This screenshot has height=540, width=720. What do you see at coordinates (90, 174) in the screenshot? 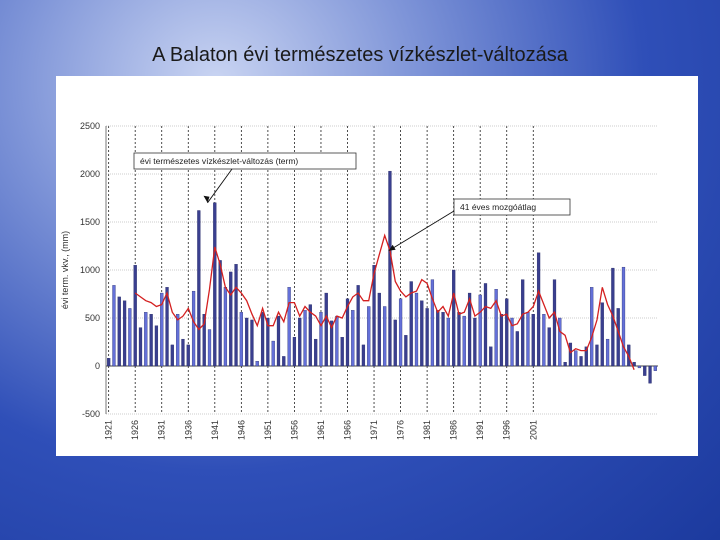
I see `y-tick-label: 2000` at bounding box center [90, 174].